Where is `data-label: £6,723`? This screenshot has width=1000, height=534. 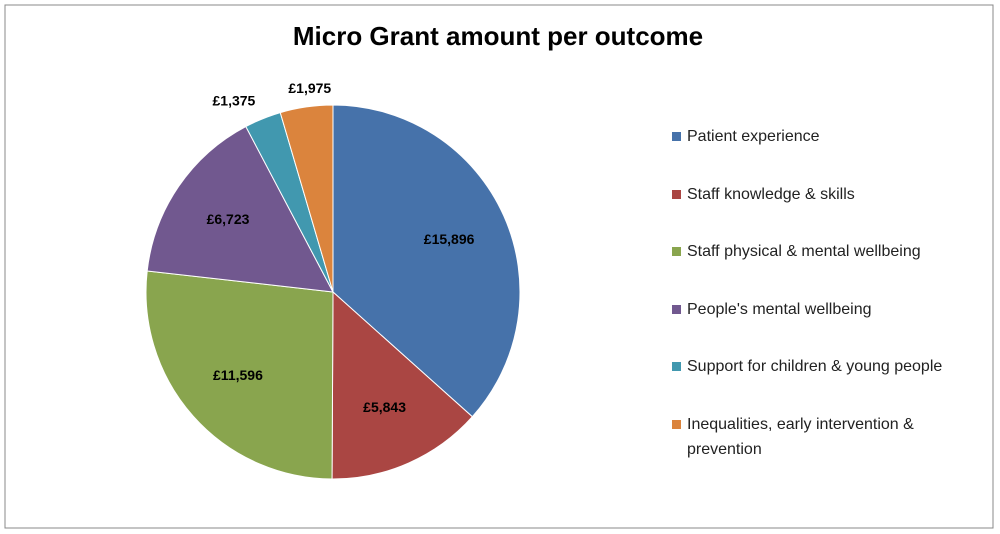 data-label: £6,723 is located at coordinates (228, 219).